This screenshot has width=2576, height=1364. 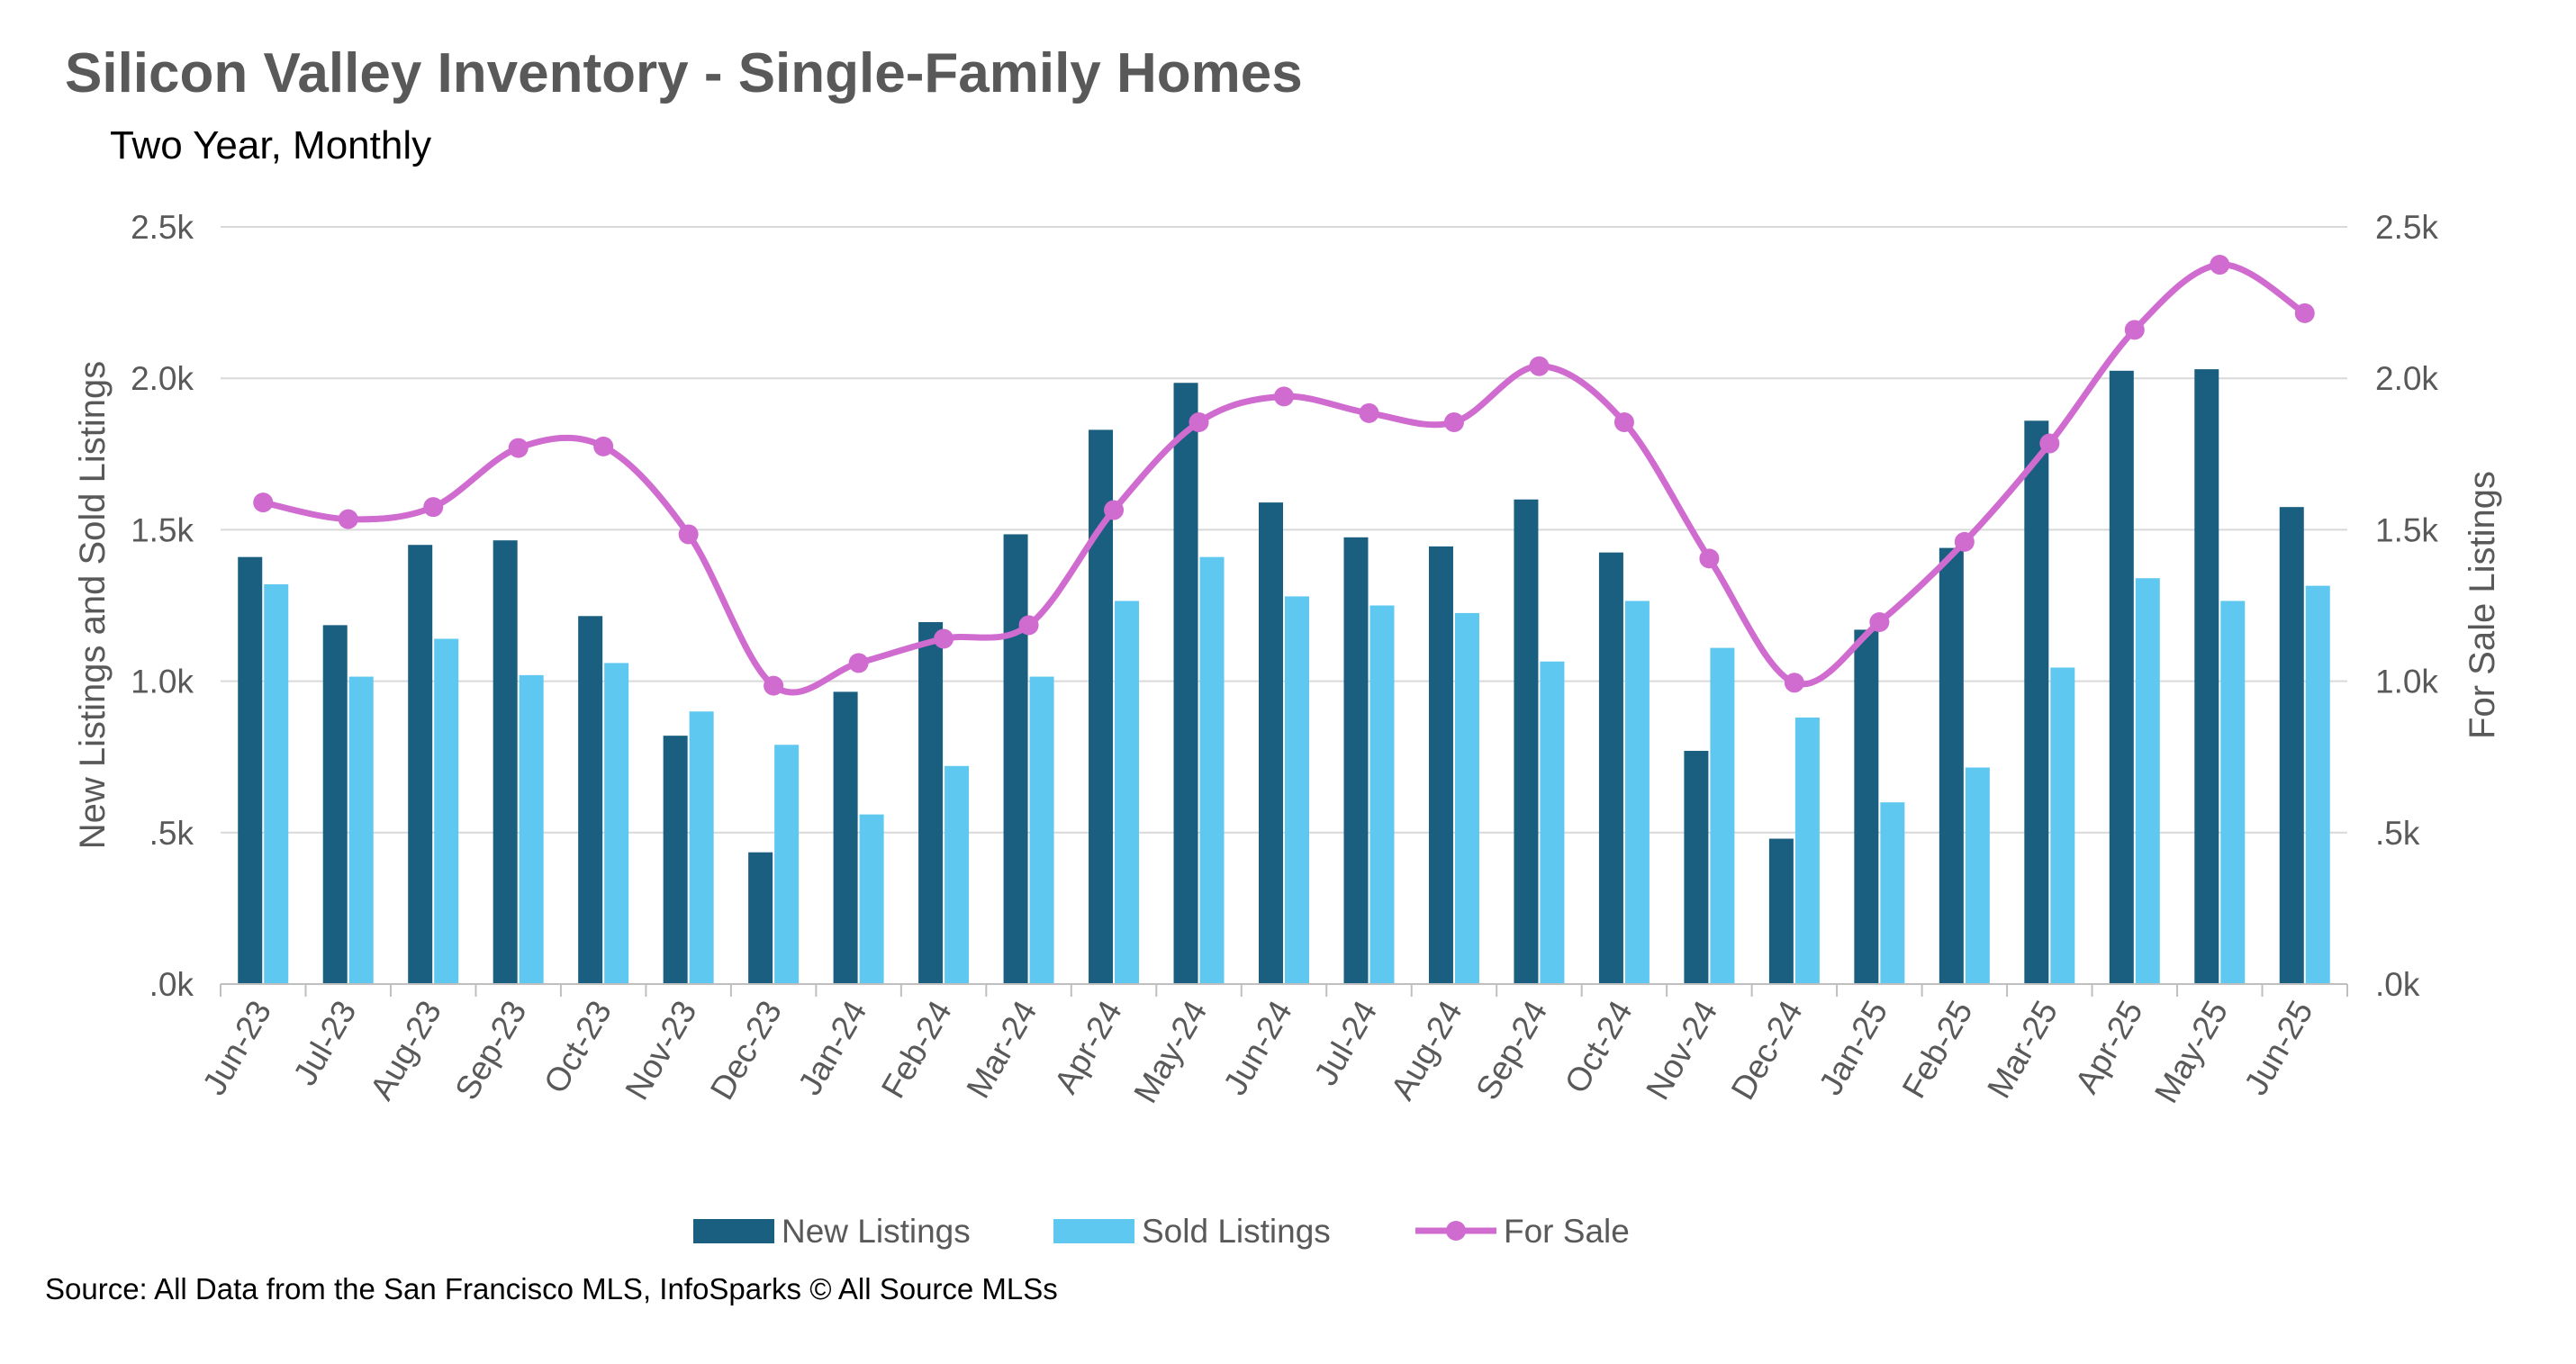 I want to click on legend-sold-listings-label: Sold Listings, so click(x=1236, y=1231).